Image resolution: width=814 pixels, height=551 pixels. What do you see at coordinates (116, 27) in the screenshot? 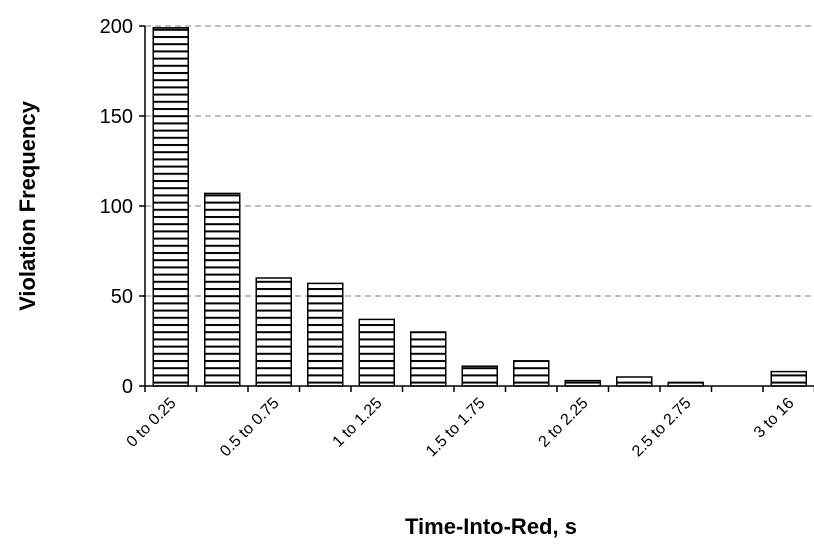
I see `y-tick-label: 200` at bounding box center [116, 27].